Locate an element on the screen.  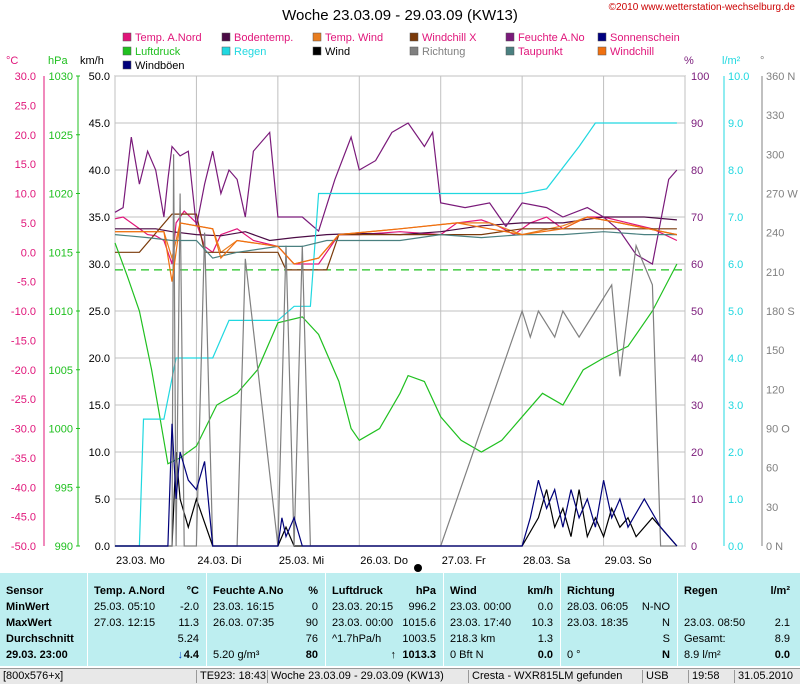
humidity-min-value: 0 is located at coordinates (314, 607).